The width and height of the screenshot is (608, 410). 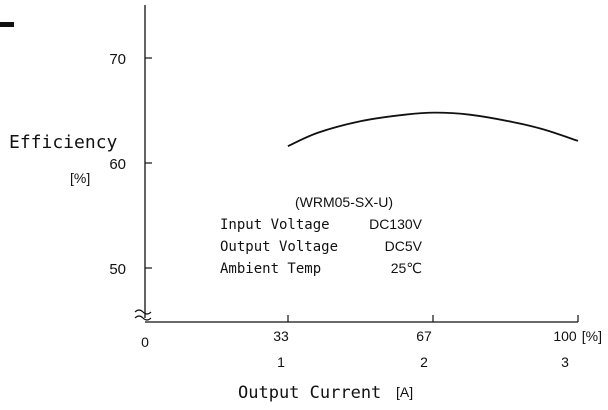 I want to click on x-amp-label-1: 1, so click(x=281, y=362).